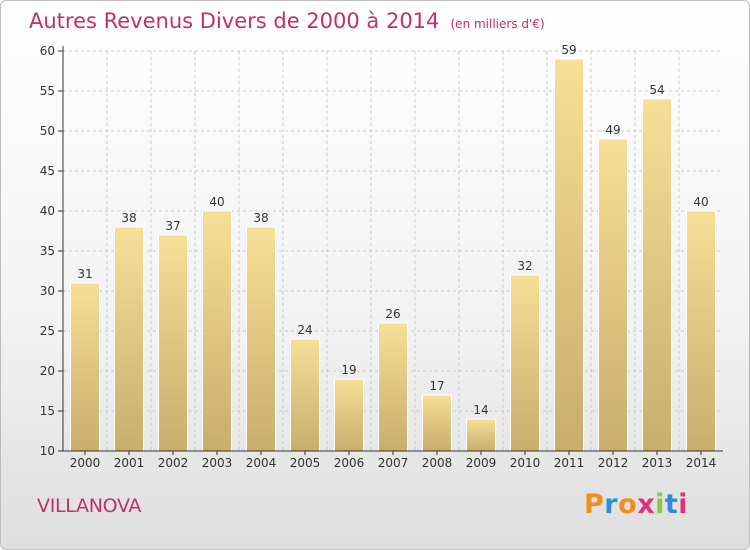 The image size is (750, 550). What do you see at coordinates (47, 171) in the screenshot?
I see `y-tick-label: 45` at bounding box center [47, 171].